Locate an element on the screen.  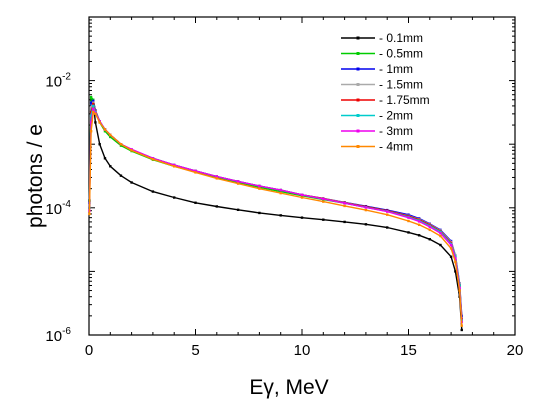
x-tick-label: 0 is located at coordinates (89, 350).